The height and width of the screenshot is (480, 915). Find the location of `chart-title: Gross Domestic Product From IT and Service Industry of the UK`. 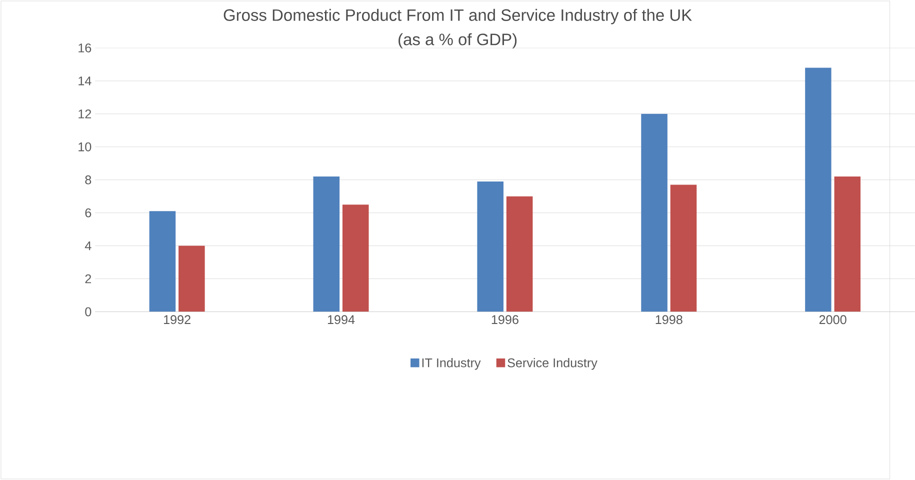

chart-title: Gross Domestic Product From IT and Service Industry of the UK is located at coordinates (458, 16).